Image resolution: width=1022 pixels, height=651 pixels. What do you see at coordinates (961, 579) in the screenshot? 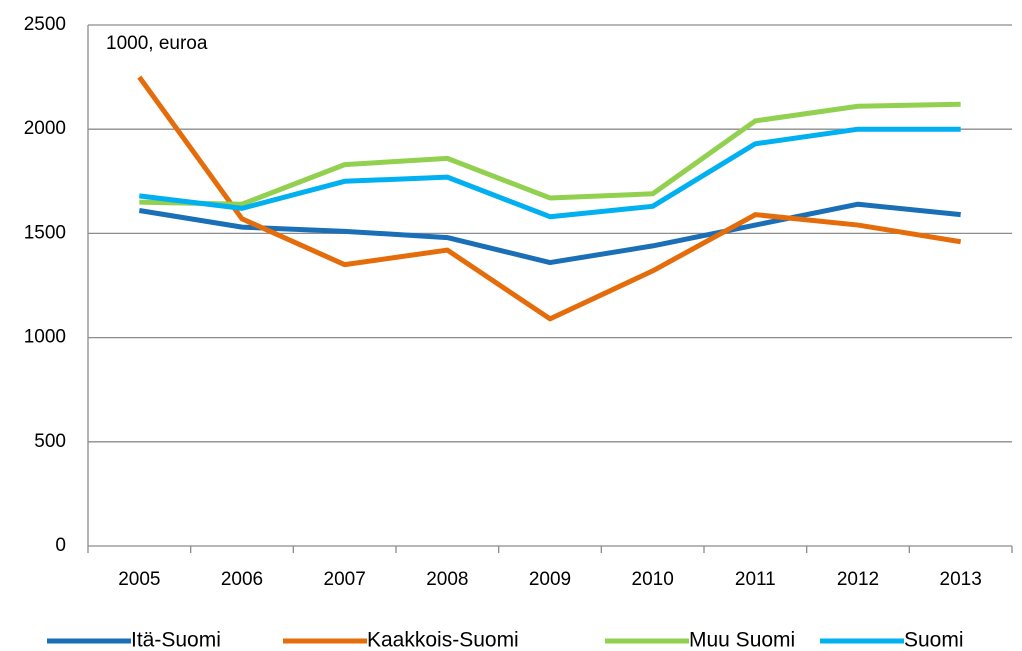
I see `x-tick-label: 2013` at bounding box center [961, 579].